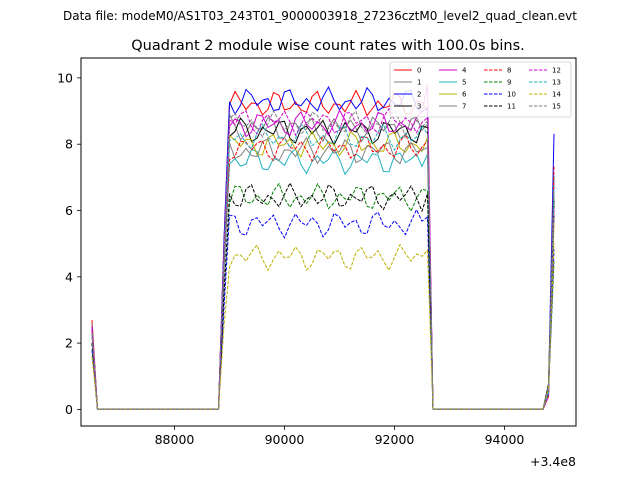 This screenshot has width=640, height=484. I want to click on legend-box, so click(480, 89).